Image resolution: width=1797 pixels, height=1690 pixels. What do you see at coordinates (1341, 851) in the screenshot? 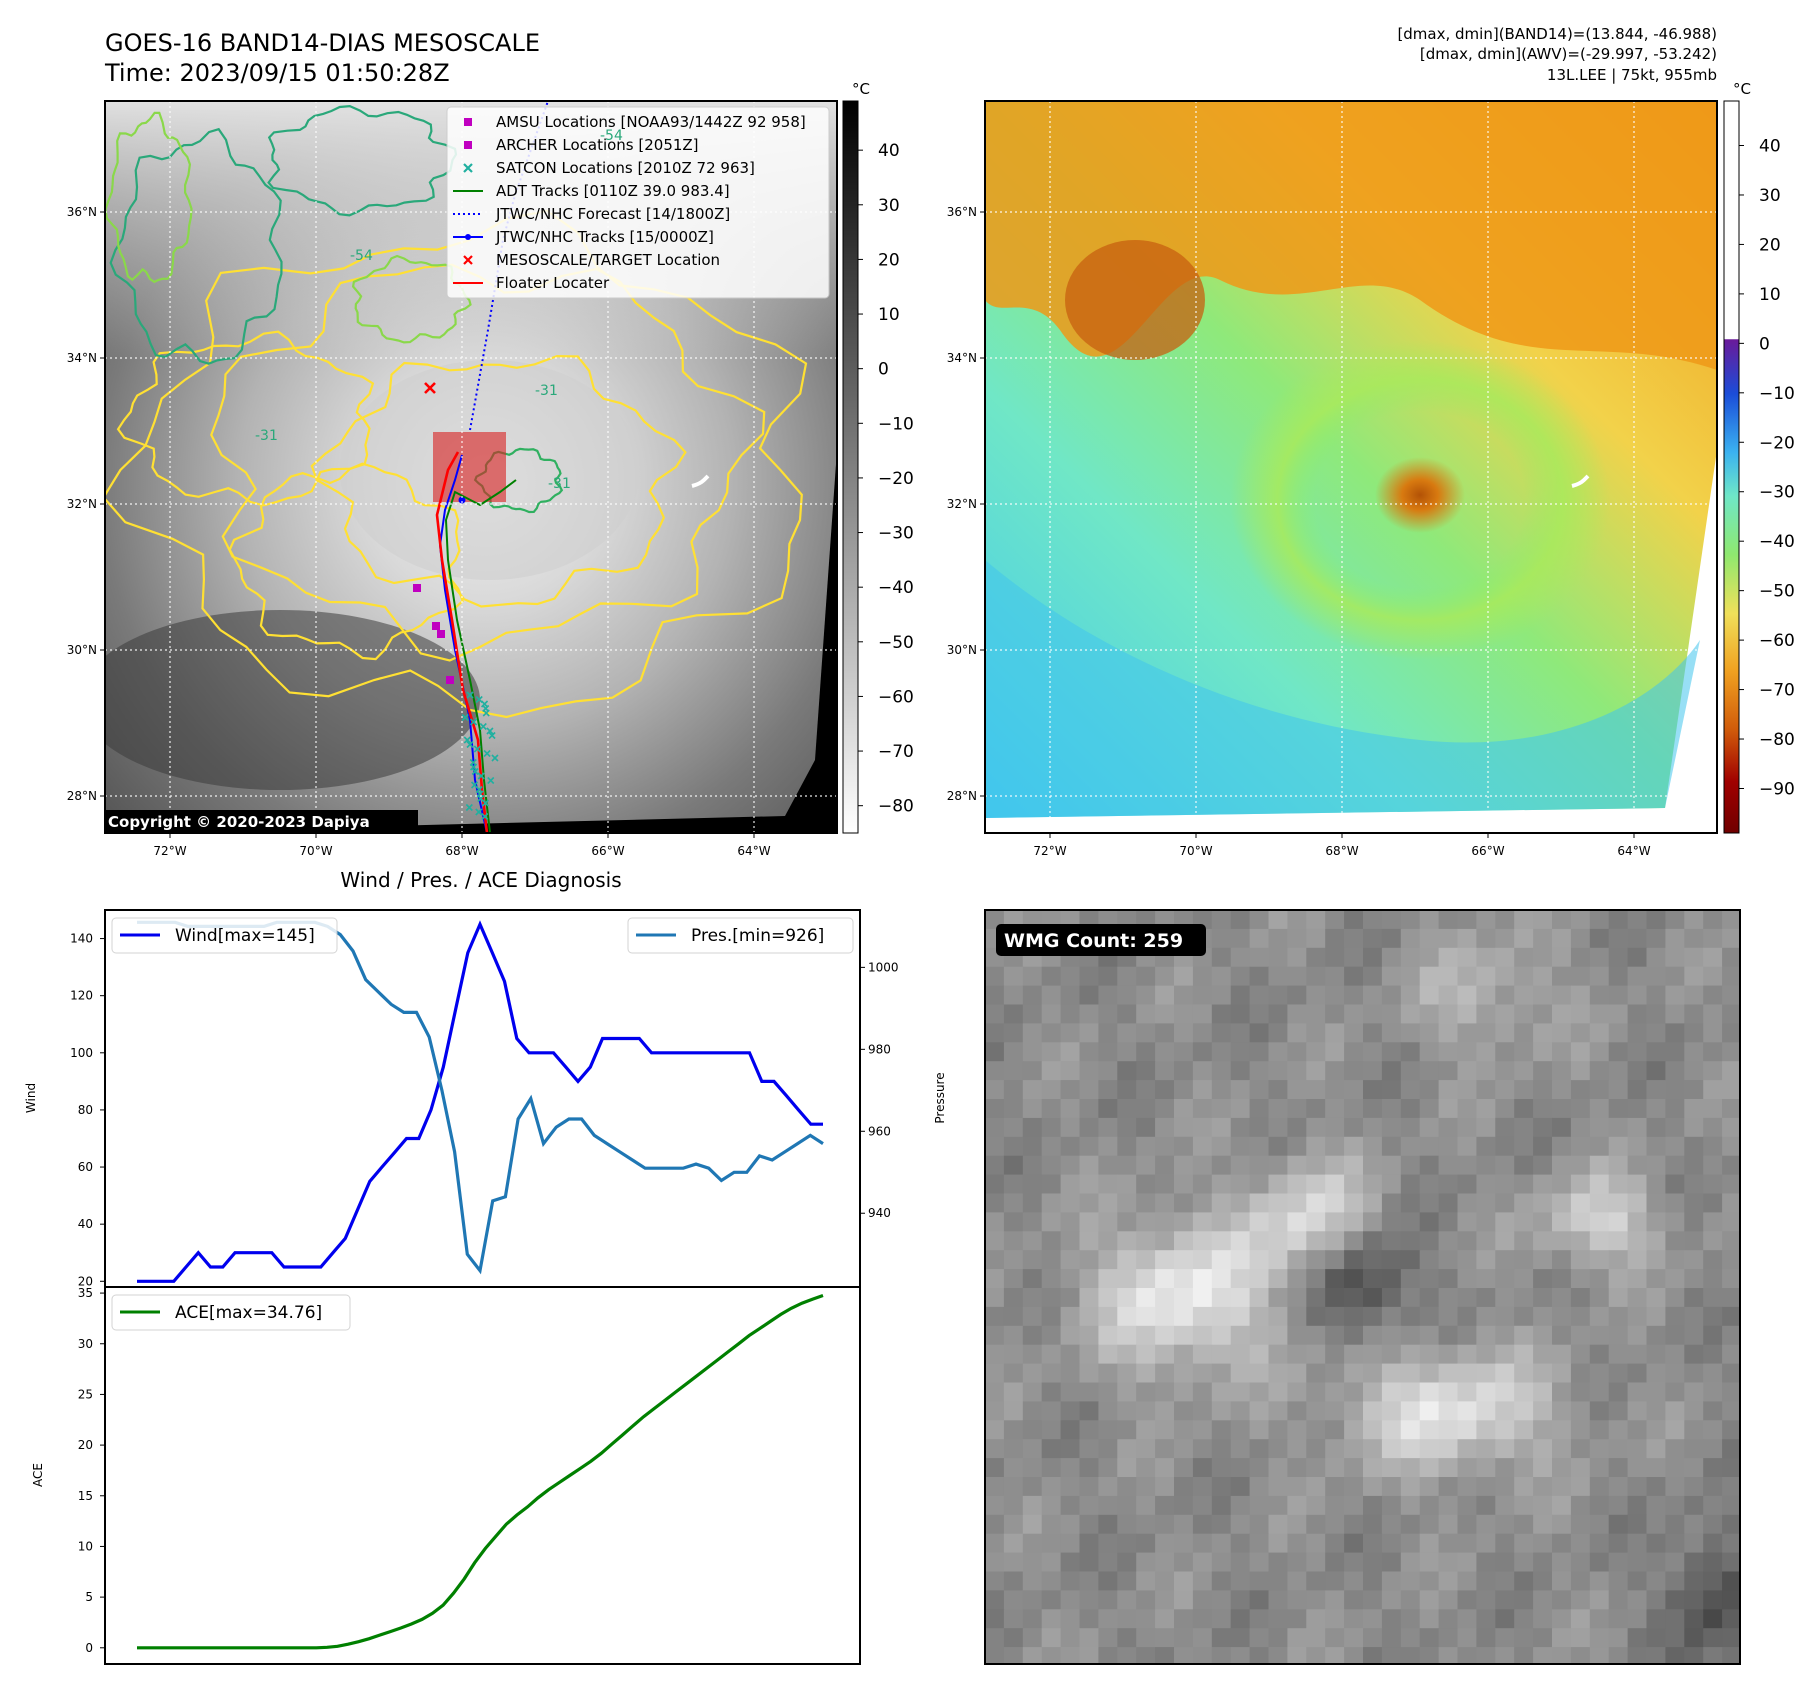
I see `awv-lon-label: 68°W` at bounding box center [1341, 851].